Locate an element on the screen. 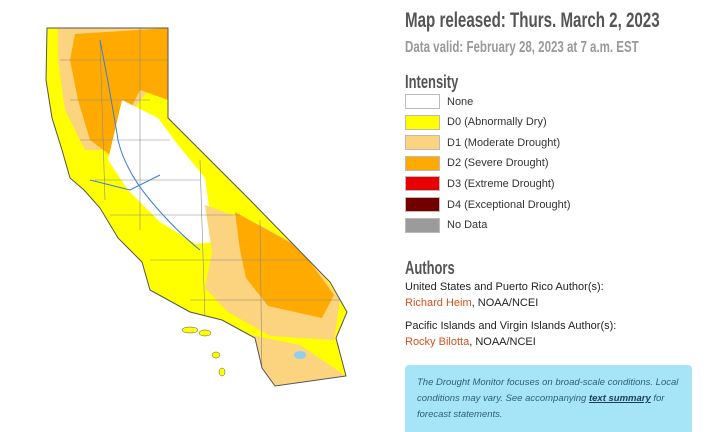 The height and width of the screenshot is (432, 710). legend-item: D0 (Abnormally Dry) is located at coordinates (476, 122).